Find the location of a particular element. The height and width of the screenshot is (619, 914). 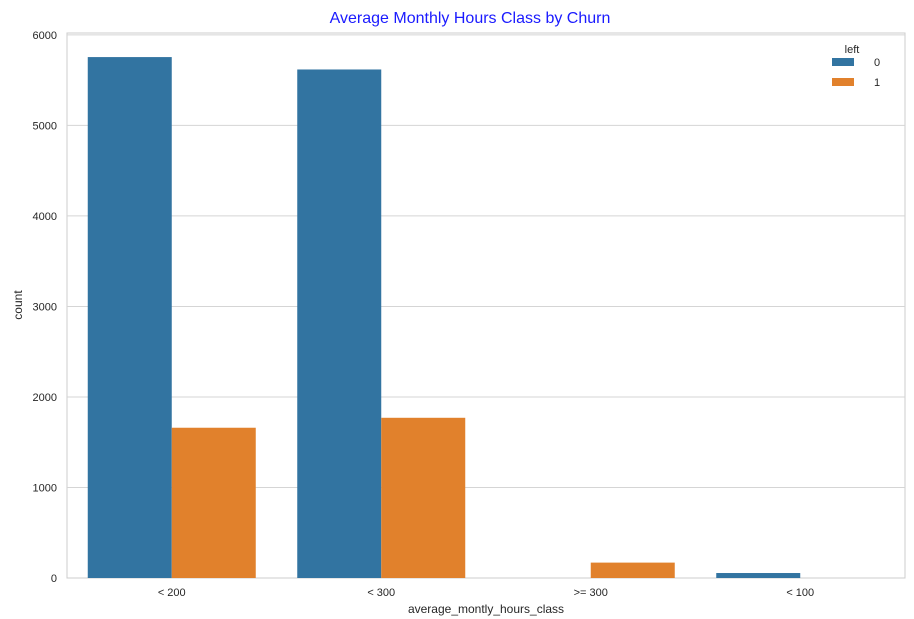

legend: left 0 1 is located at coordinates (856, 66).